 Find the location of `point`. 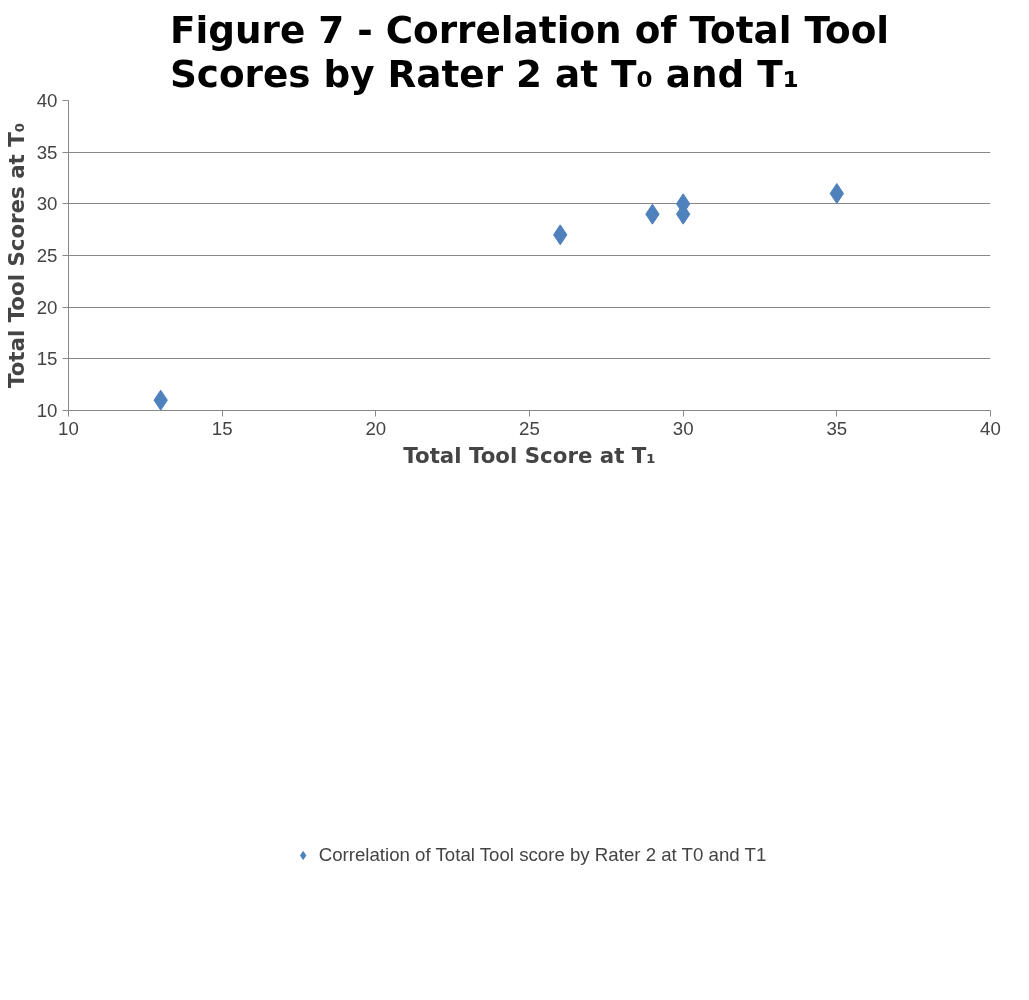

point is located at coordinates (836, 193).